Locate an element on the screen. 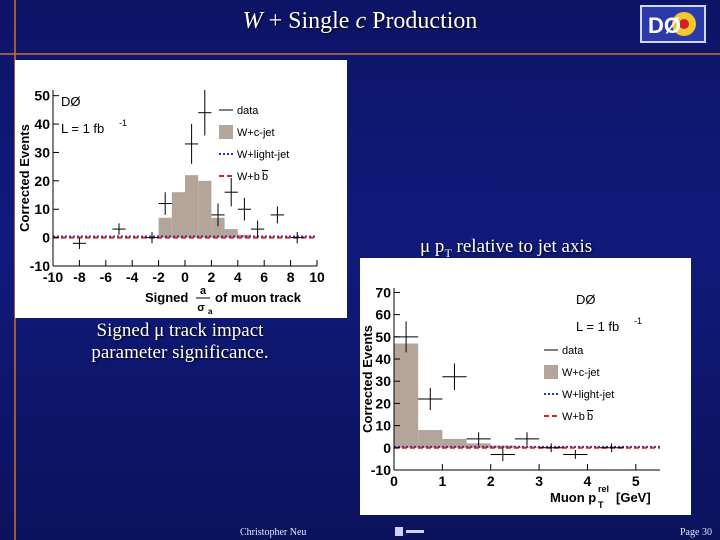 This screenshot has height=540, width=720. x-tick-label: 3 is located at coordinates (539, 481).